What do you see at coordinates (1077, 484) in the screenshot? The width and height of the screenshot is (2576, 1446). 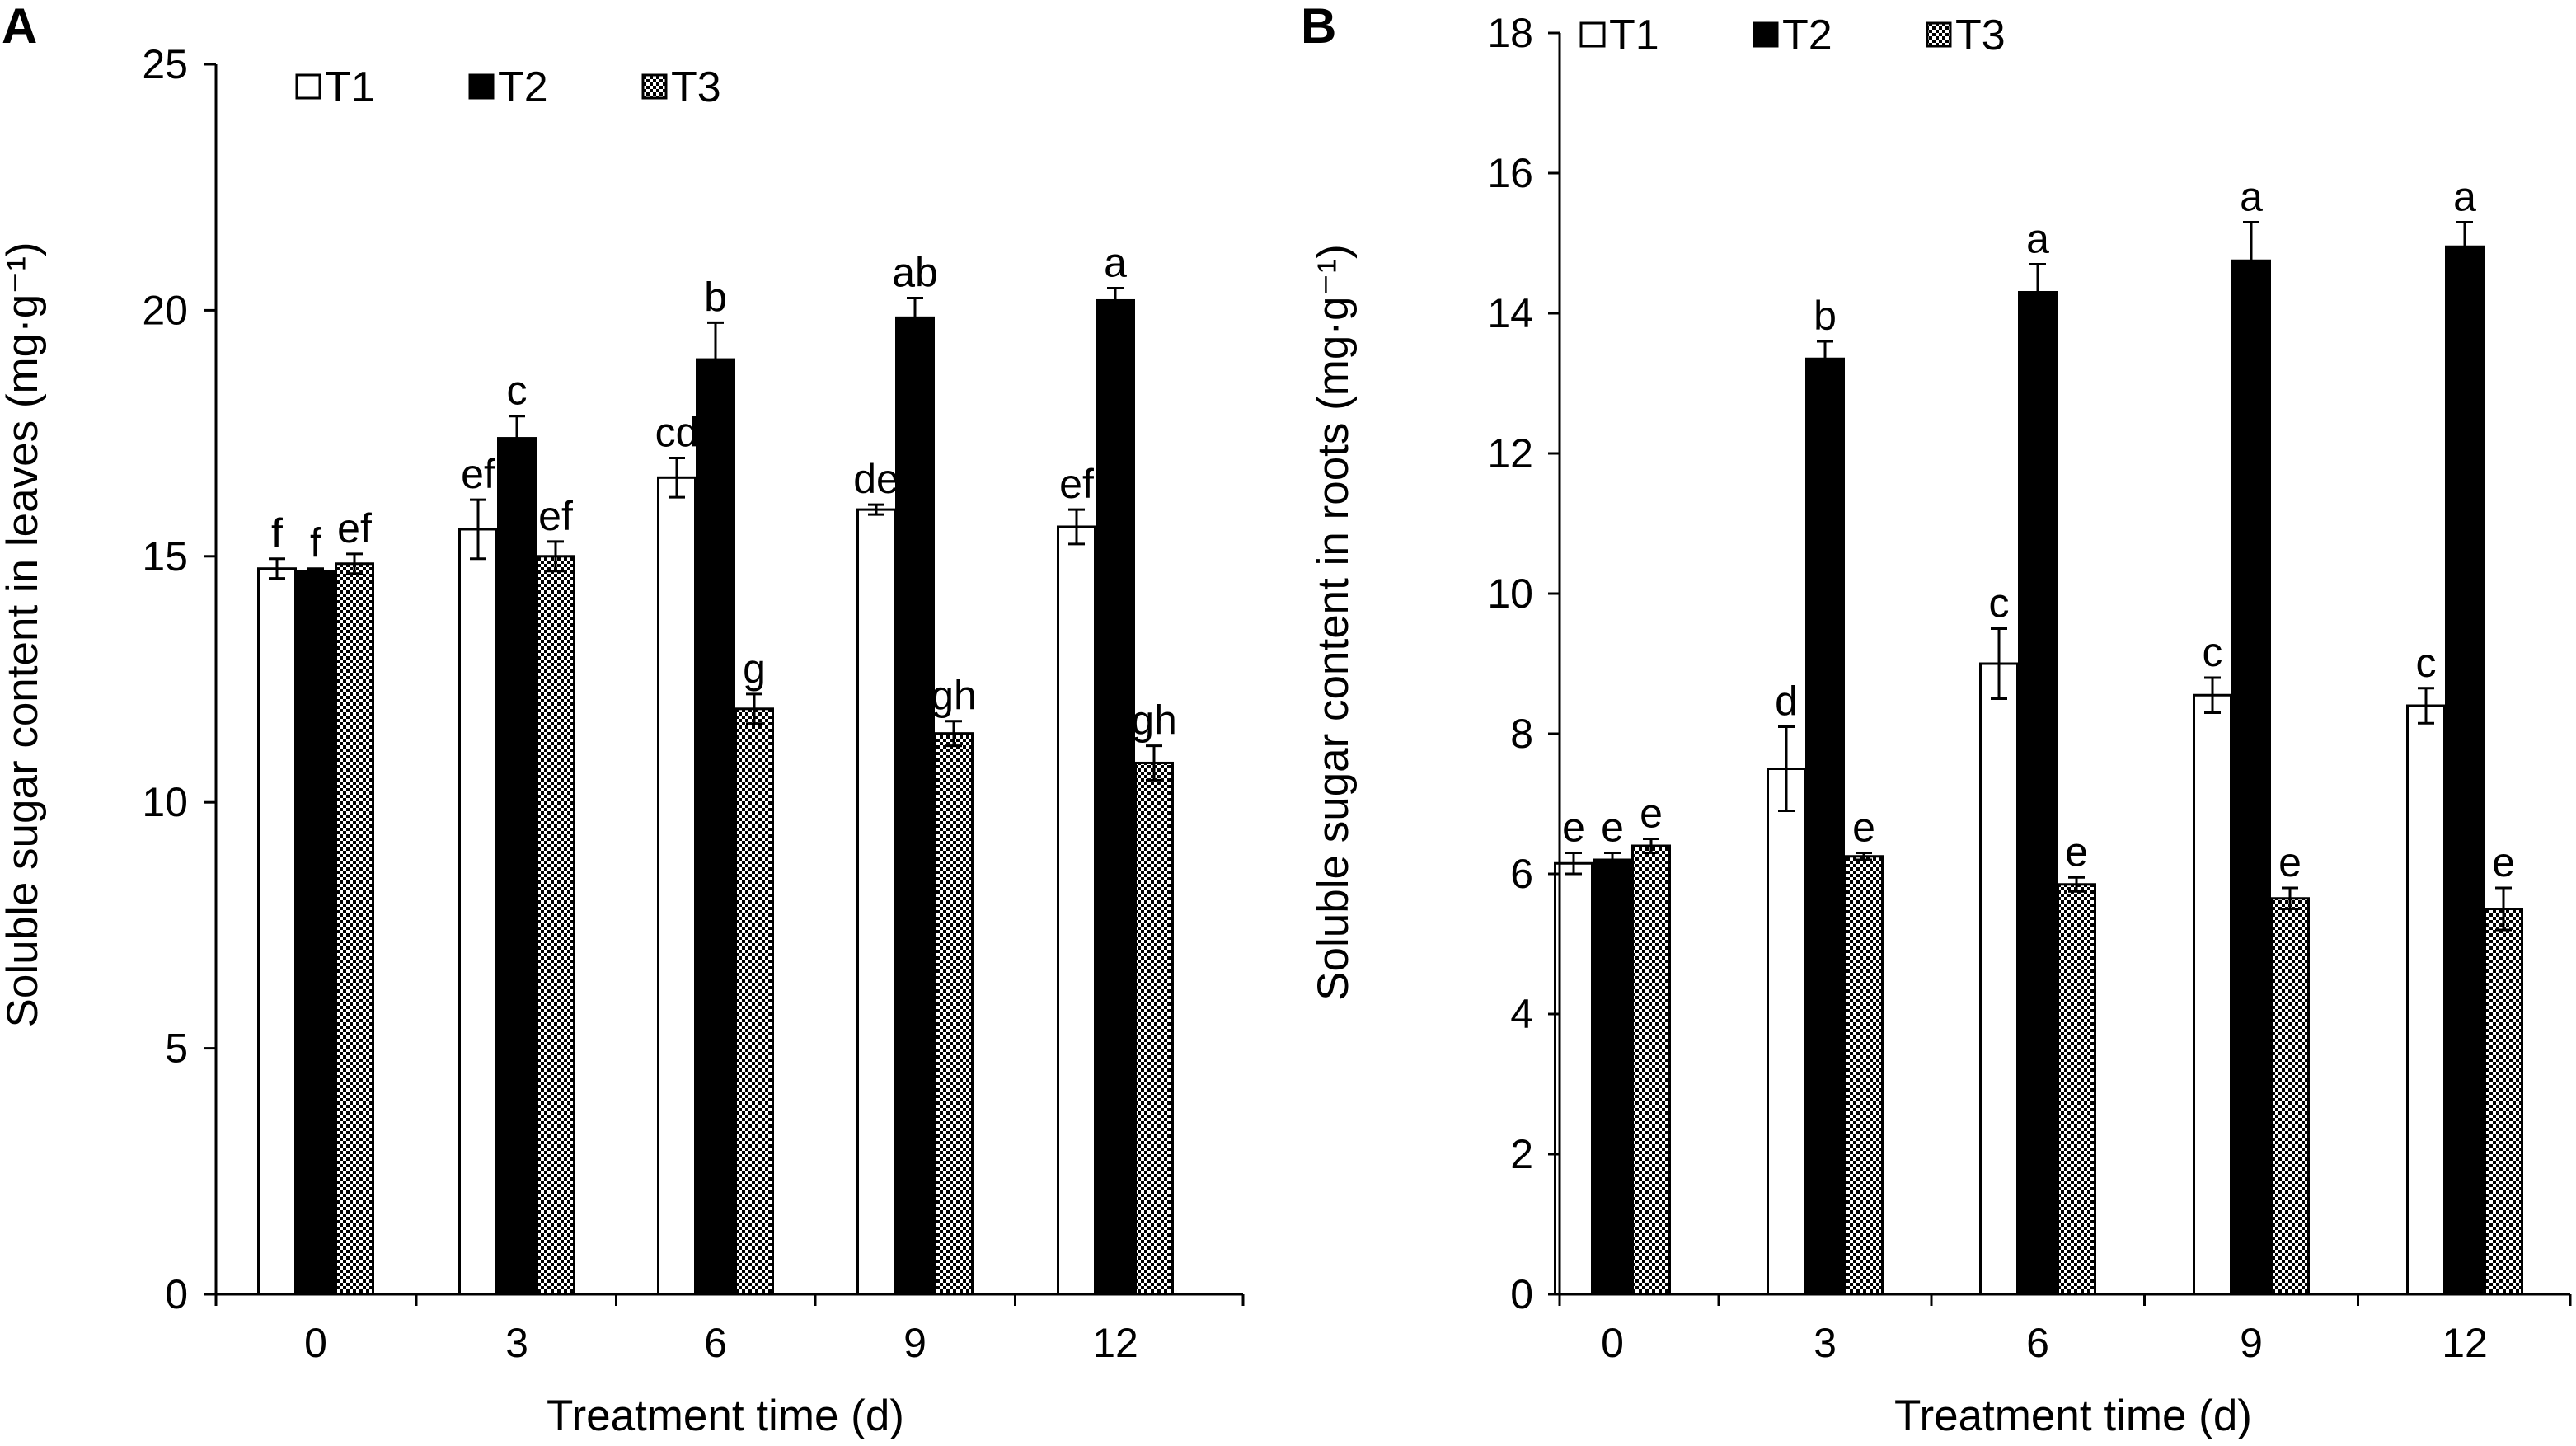 I see `panel-a-letter-t1-day-12: ef` at bounding box center [1077, 484].